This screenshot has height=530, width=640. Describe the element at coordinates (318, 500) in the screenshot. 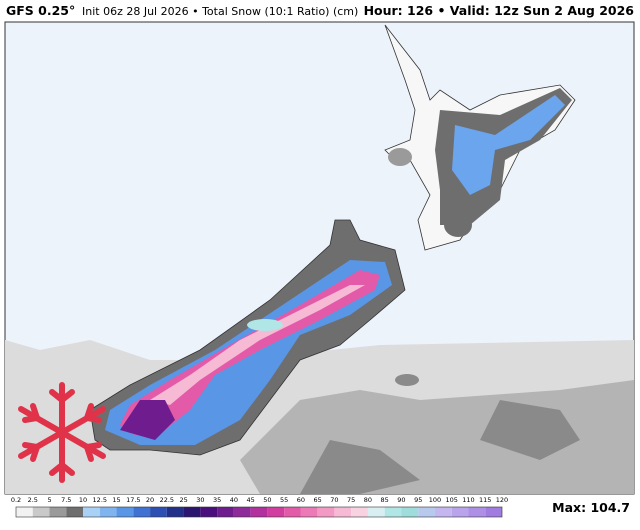

I see `colorbar-label: 65` at that location.